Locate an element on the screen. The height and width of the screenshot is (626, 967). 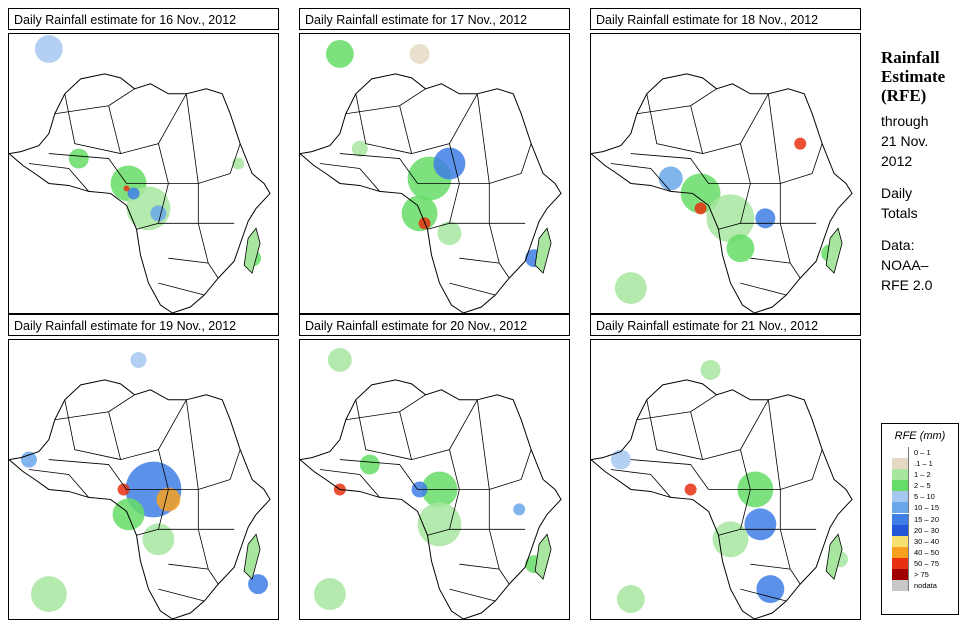
caption-date: 21 Nov. is located at coordinates (905, 141).